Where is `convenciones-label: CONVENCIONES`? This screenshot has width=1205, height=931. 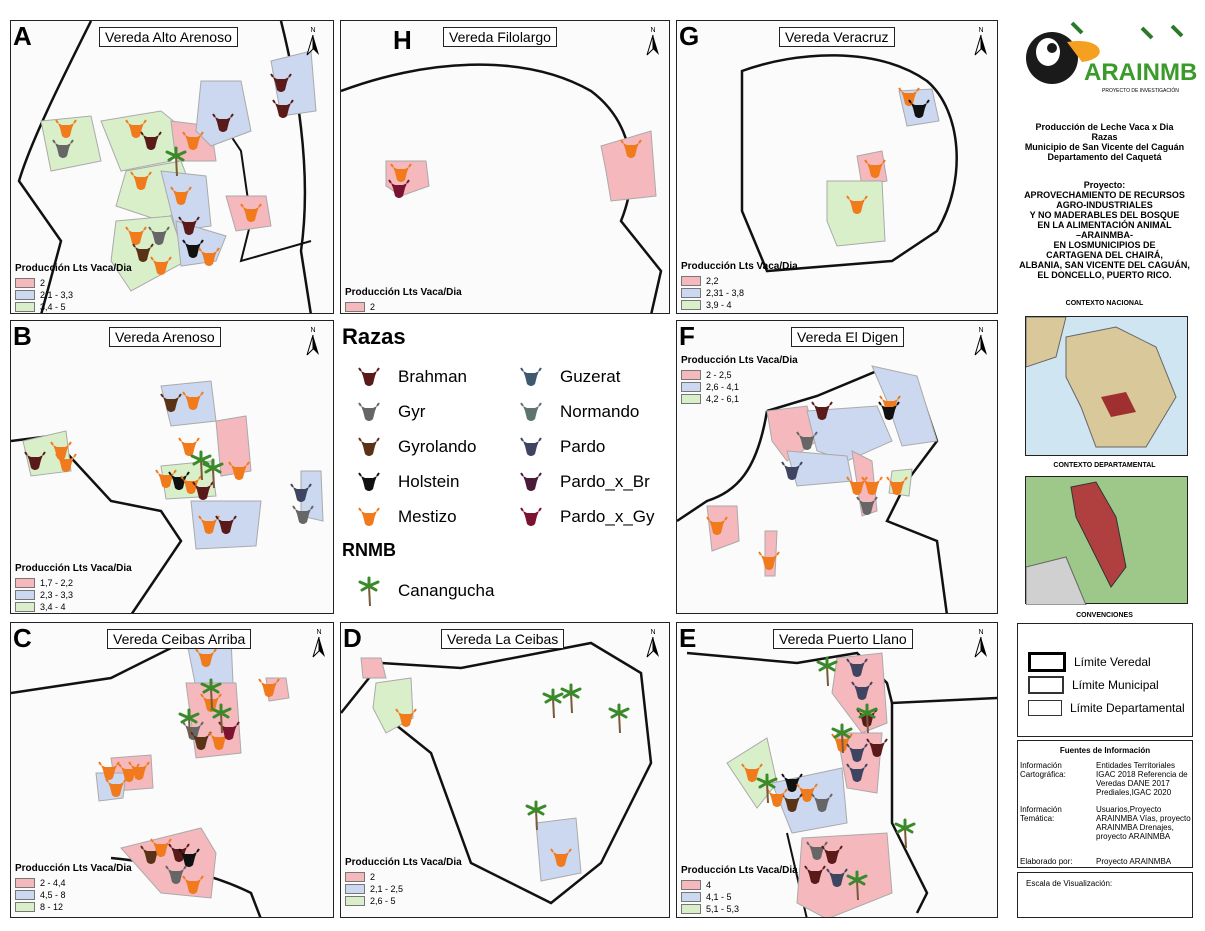
convenciones-label: CONVENCIONES is located at coordinates (1104, 615).